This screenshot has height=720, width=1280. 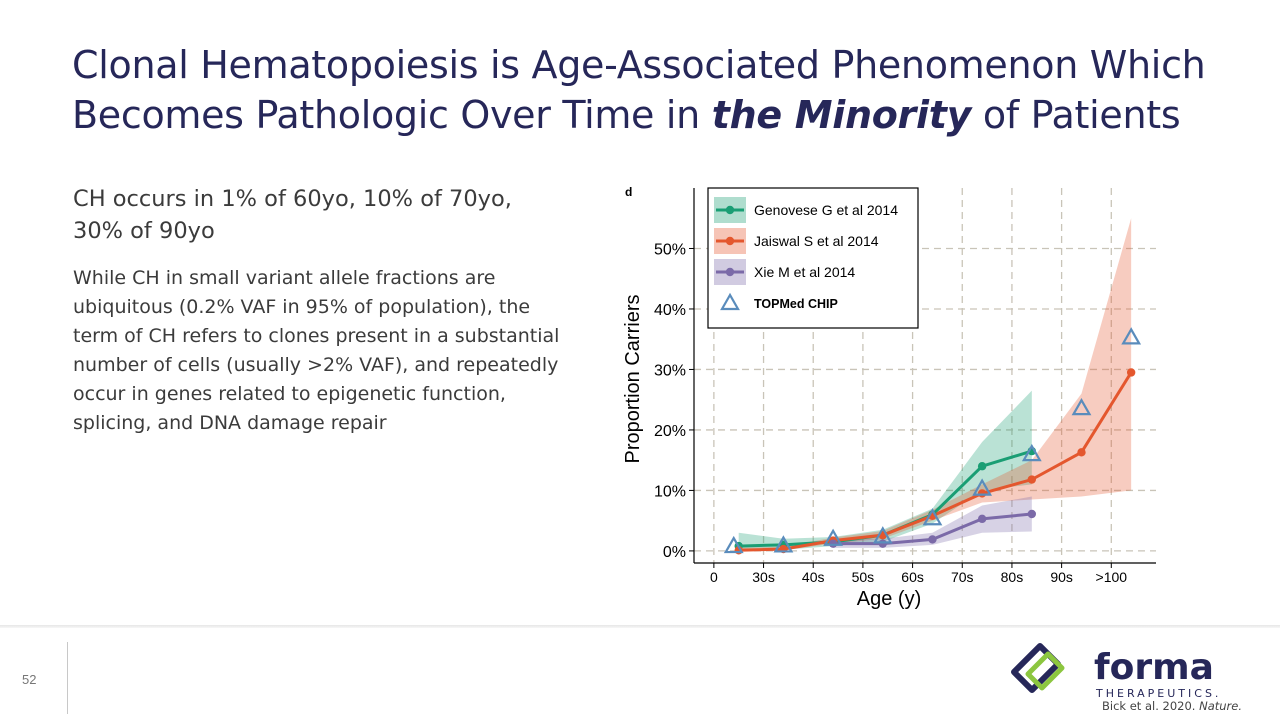 What do you see at coordinates (1158, 693) in the screenshot?
I see `logo-tagline: THERAPEUTICS.` at bounding box center [1158, 693].